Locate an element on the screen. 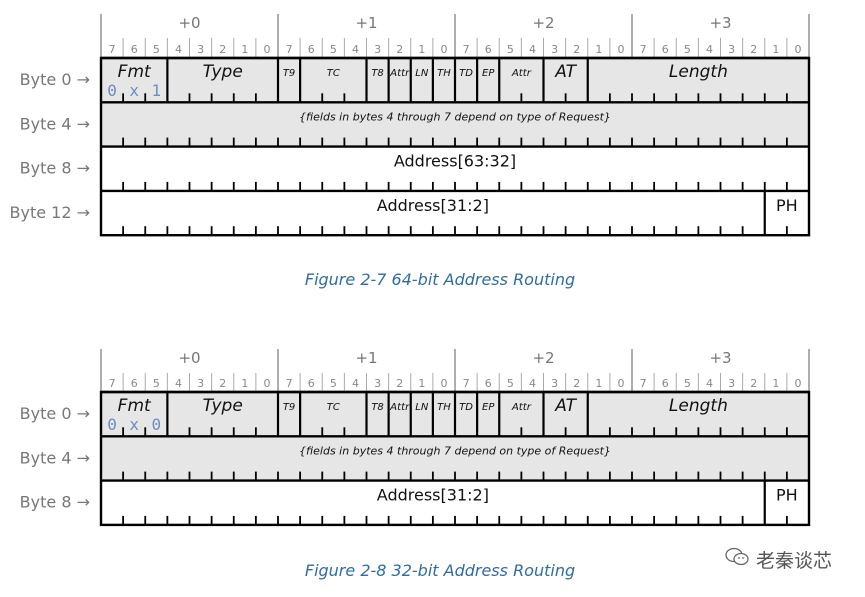 The width and height of the screenshot is (865, 597). field-label: TH is located at coordinates (444, 73).